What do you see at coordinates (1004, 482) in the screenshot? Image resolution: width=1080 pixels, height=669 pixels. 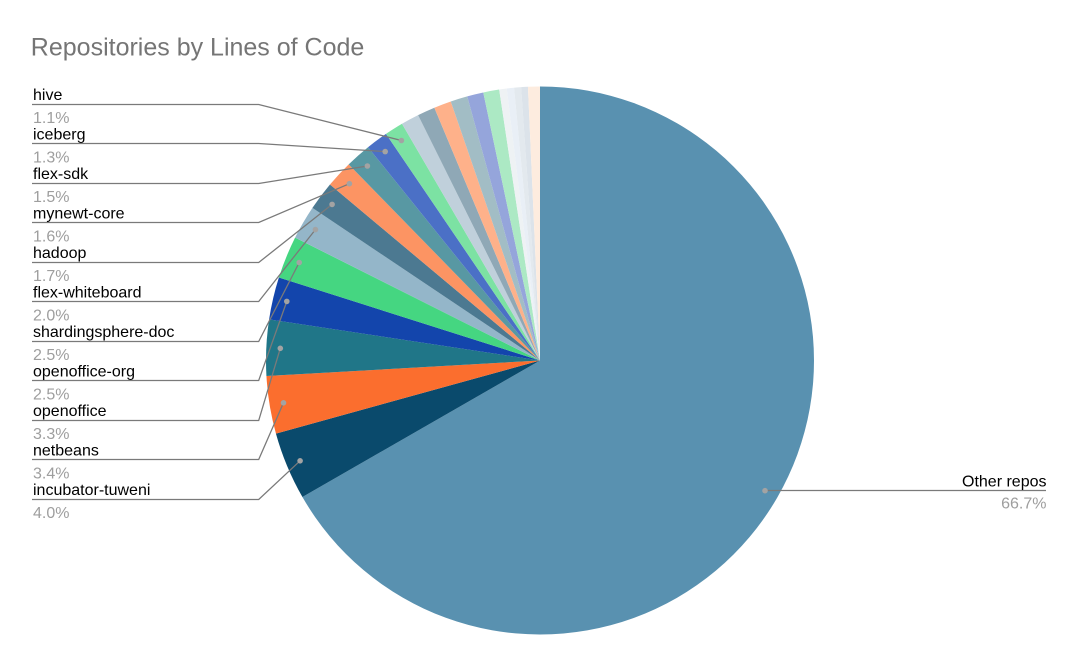 I see `svg-text: Other repos` at bounding box center [1004, 482].